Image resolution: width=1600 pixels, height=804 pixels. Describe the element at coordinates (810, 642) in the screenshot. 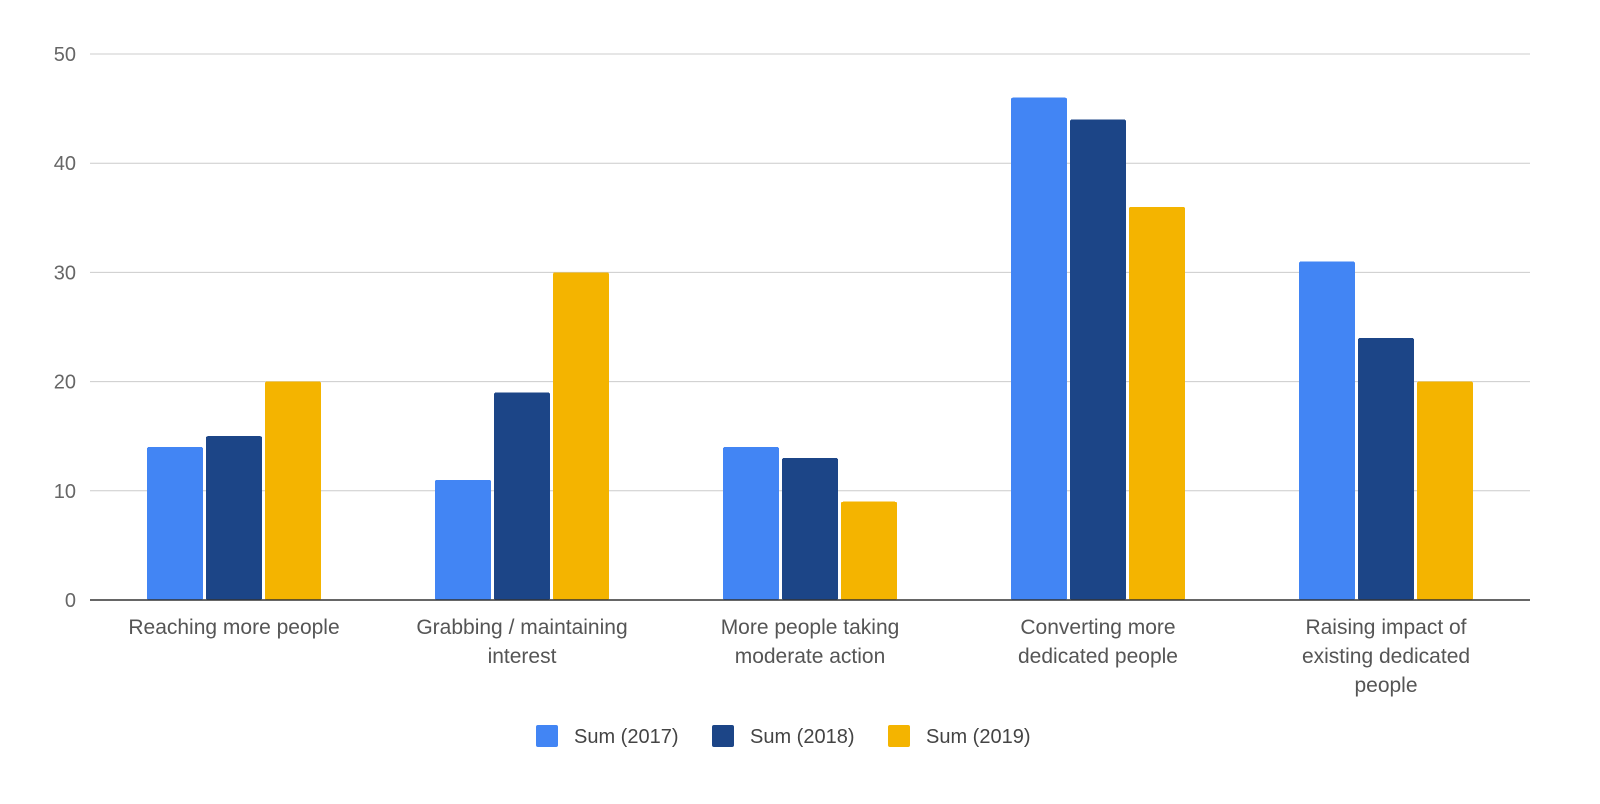

I see `x-category-label: More people taking moderate action` at that location.